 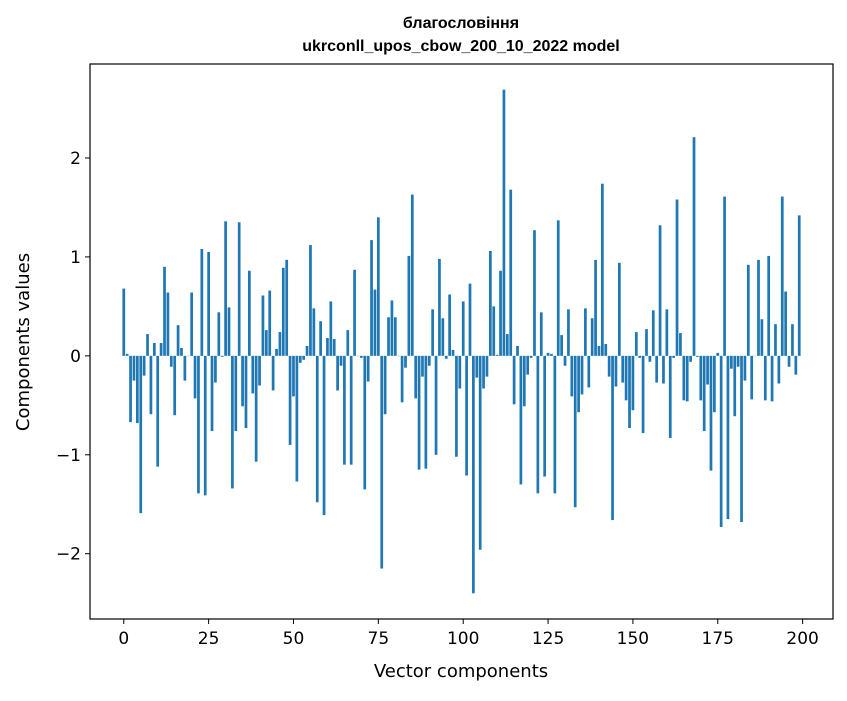 I want to click on x-tick-label: 100, so click(x=463, y=639).